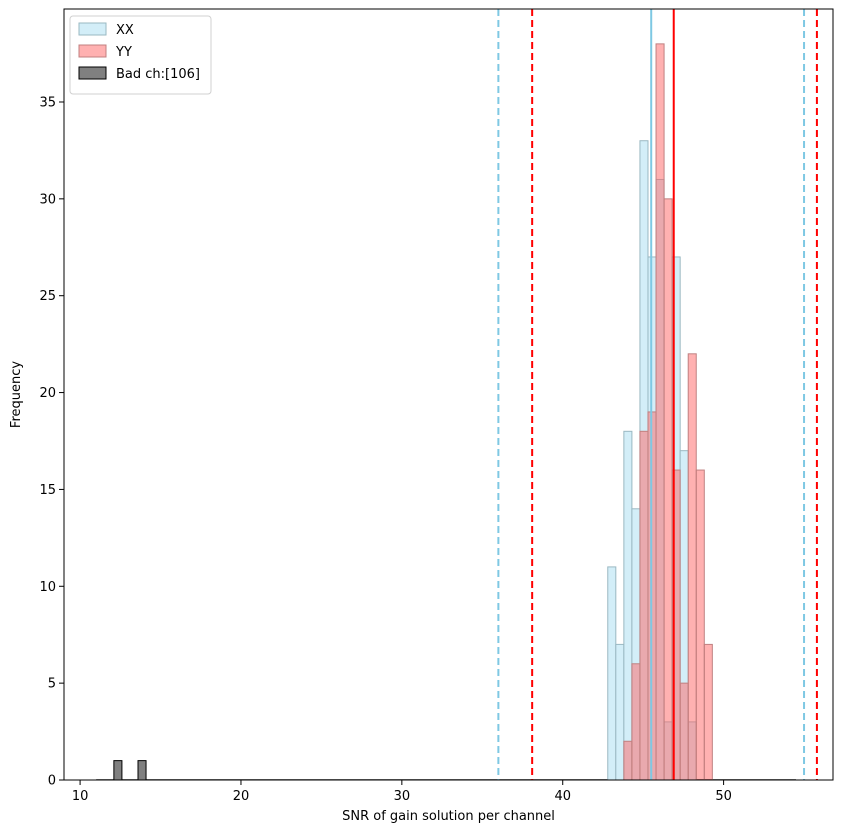 The height and width of the screenshot is (833, 841). What do you see at coordinates (47, 102) in the screenshot?
I see `y-tick-label-7: 35` at bounding box center [47, 102].